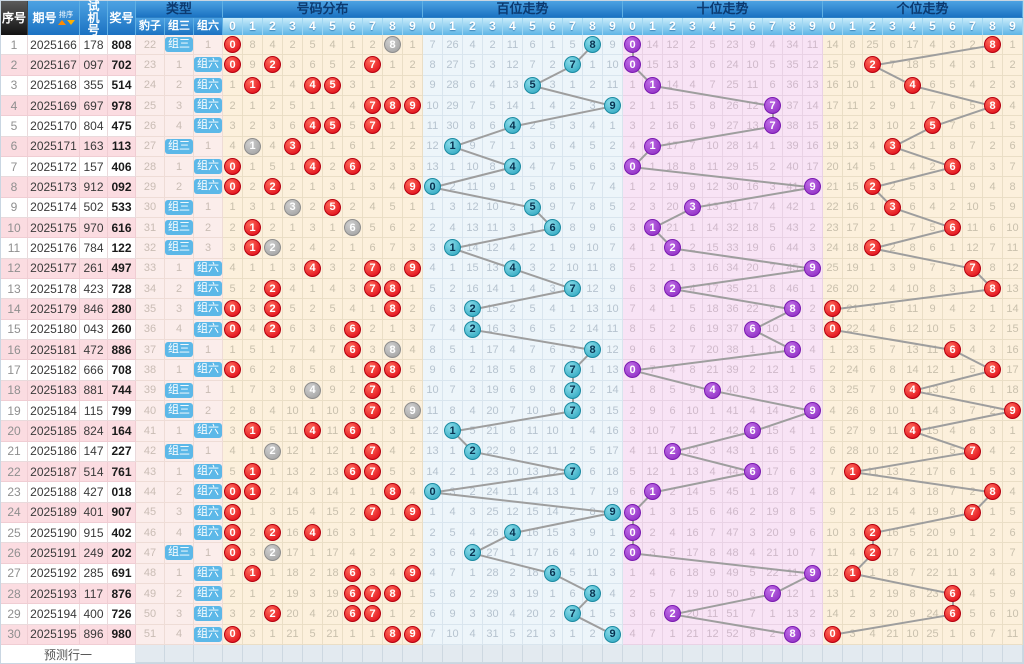 Image resolution: width=1024 pixels, height=664 pixels. I want to click on tens-cell: 16, so click(753, 187).